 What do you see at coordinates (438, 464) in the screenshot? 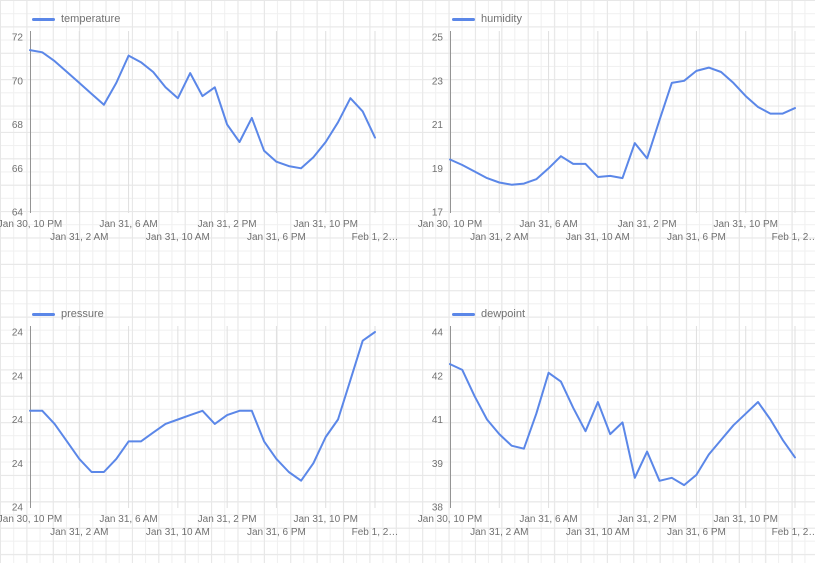
I see `y-tick-label: 39` at bounding box center [438, 464].